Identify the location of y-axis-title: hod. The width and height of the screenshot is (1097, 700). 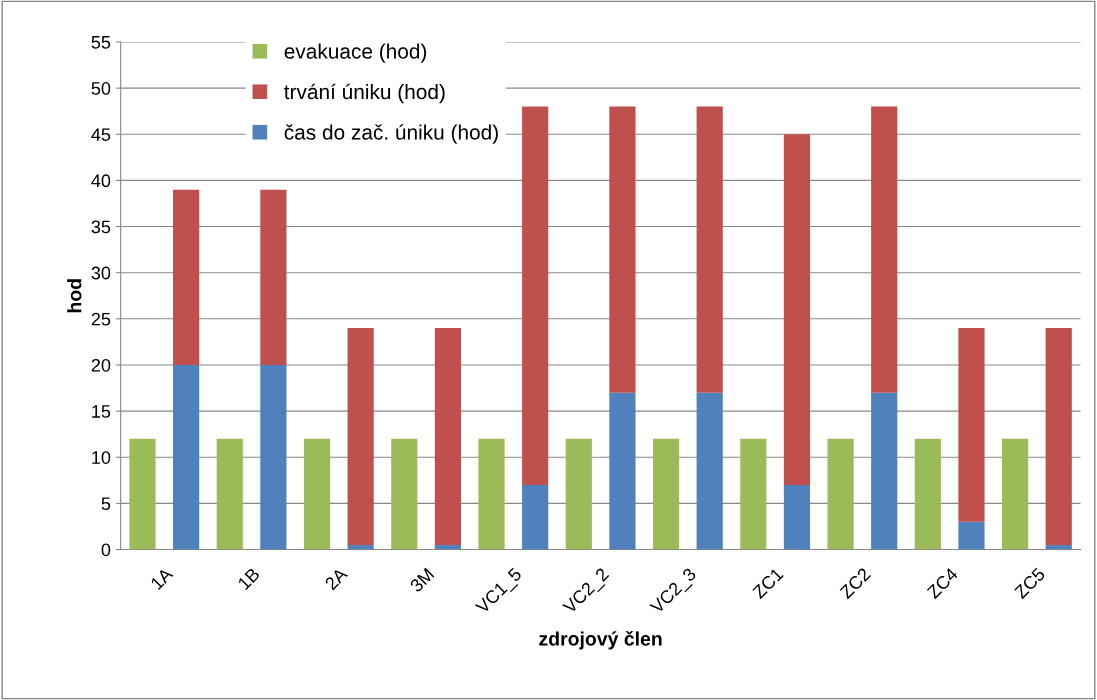
(74, 296).